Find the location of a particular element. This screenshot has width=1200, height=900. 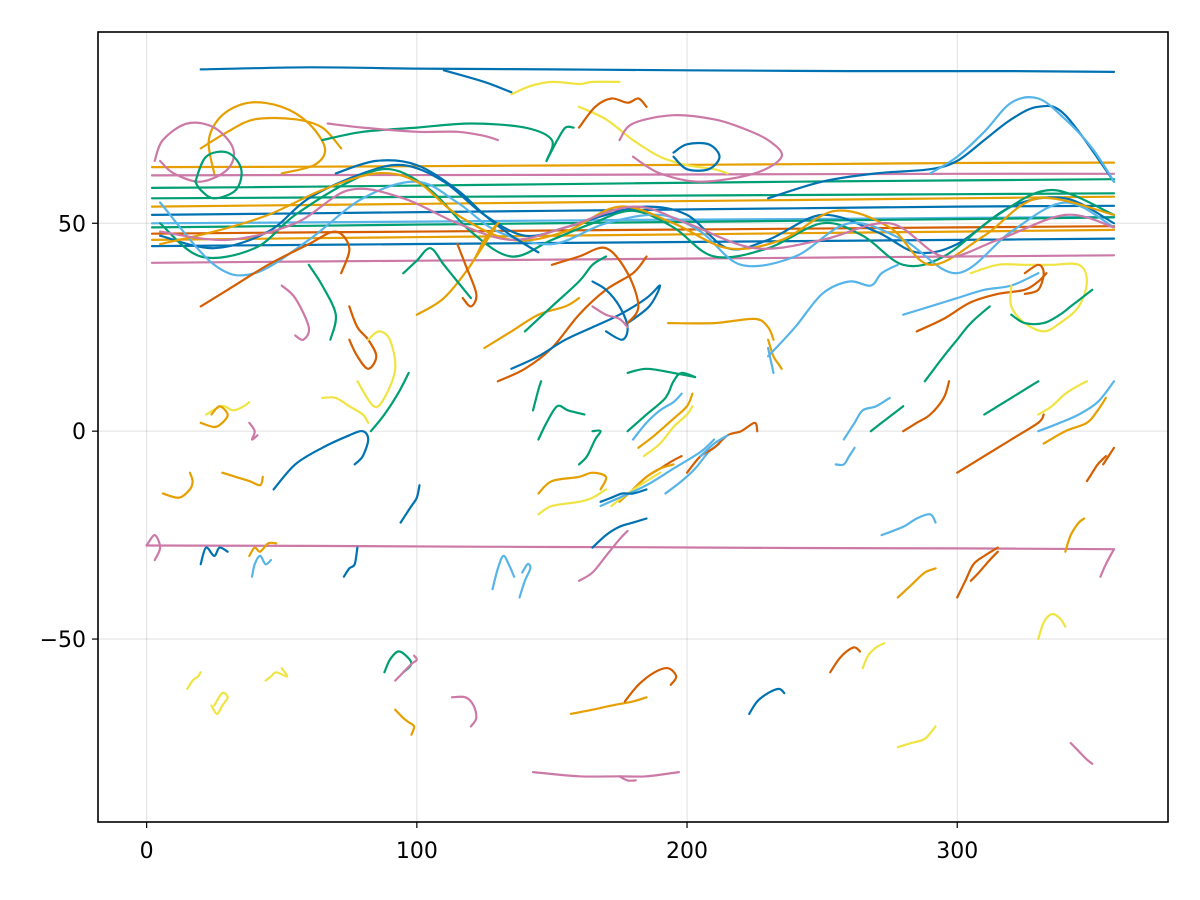

y-tick-label: 50 is located at coordinates (72, 224).